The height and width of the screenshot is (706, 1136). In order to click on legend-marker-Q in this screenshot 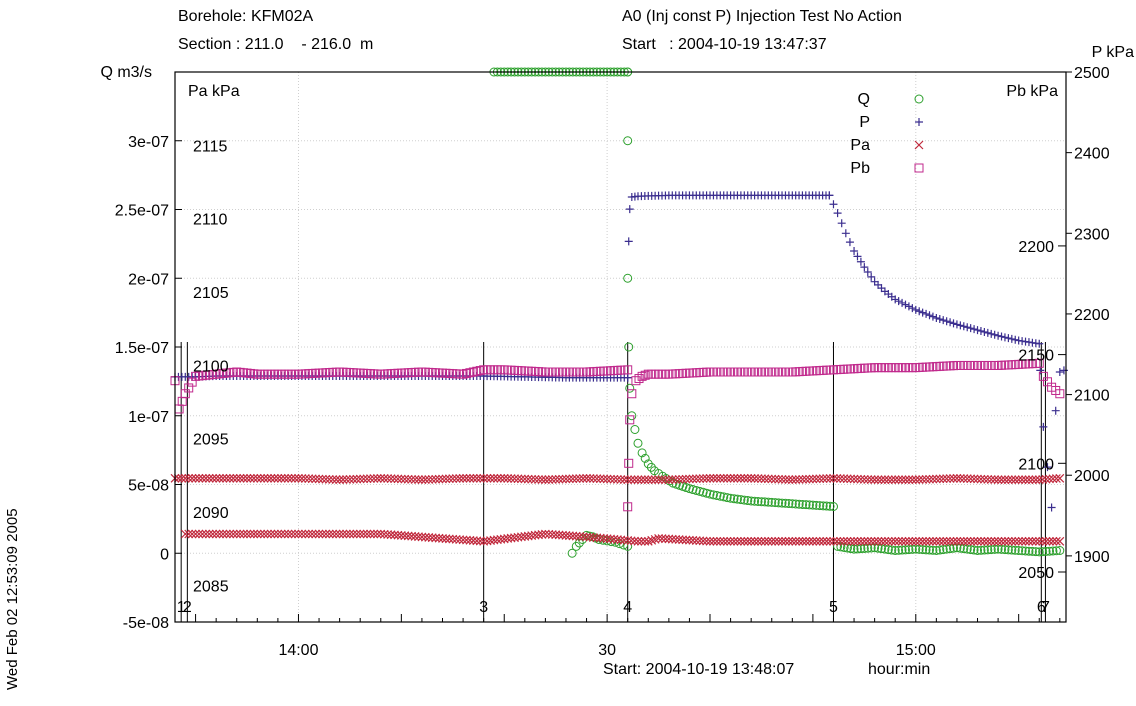, I will do `click(919, 99)`.